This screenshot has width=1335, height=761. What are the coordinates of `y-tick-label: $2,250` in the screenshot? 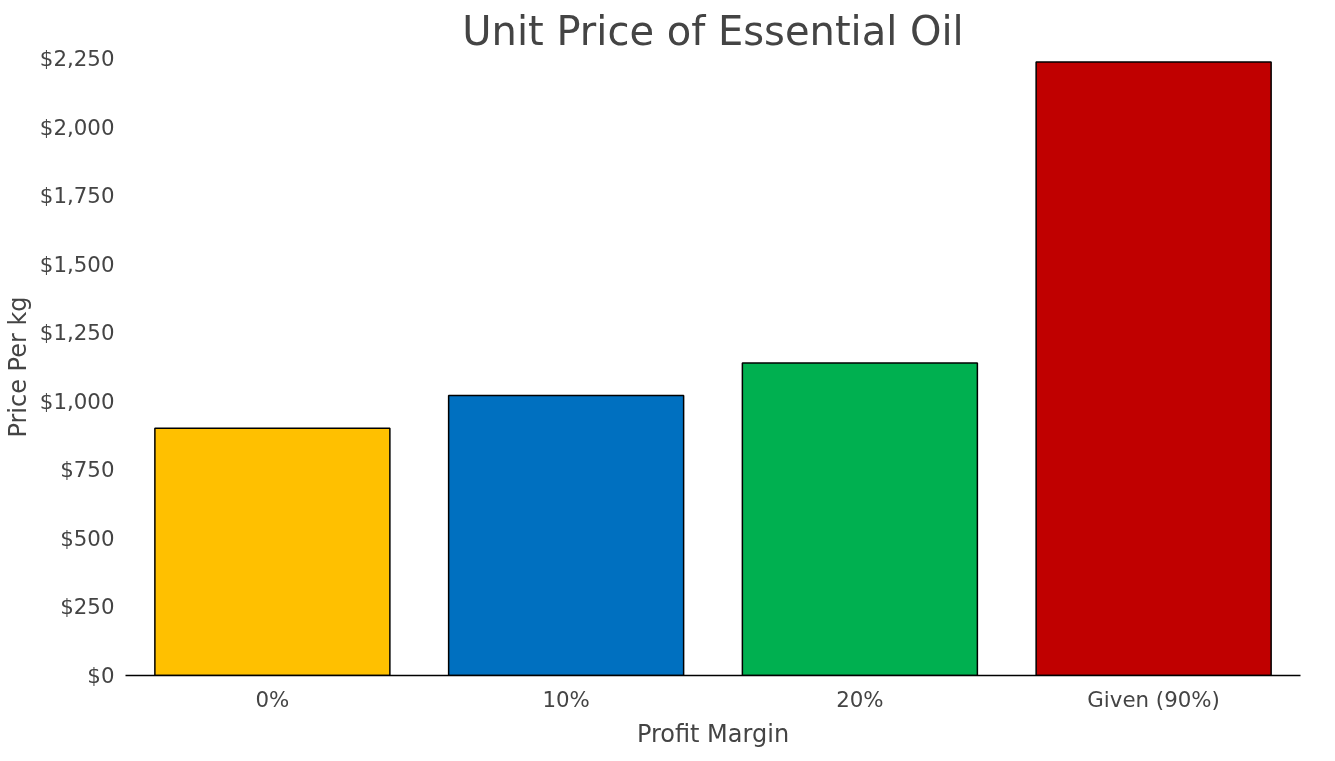 It's located at (77, 58).